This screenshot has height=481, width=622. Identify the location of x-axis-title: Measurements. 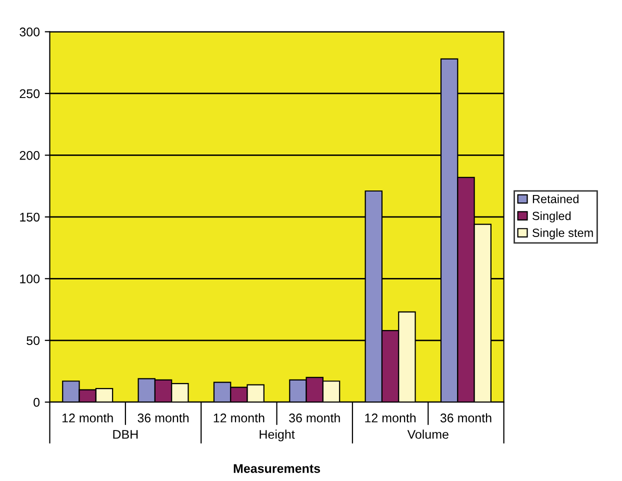
(277, 468).